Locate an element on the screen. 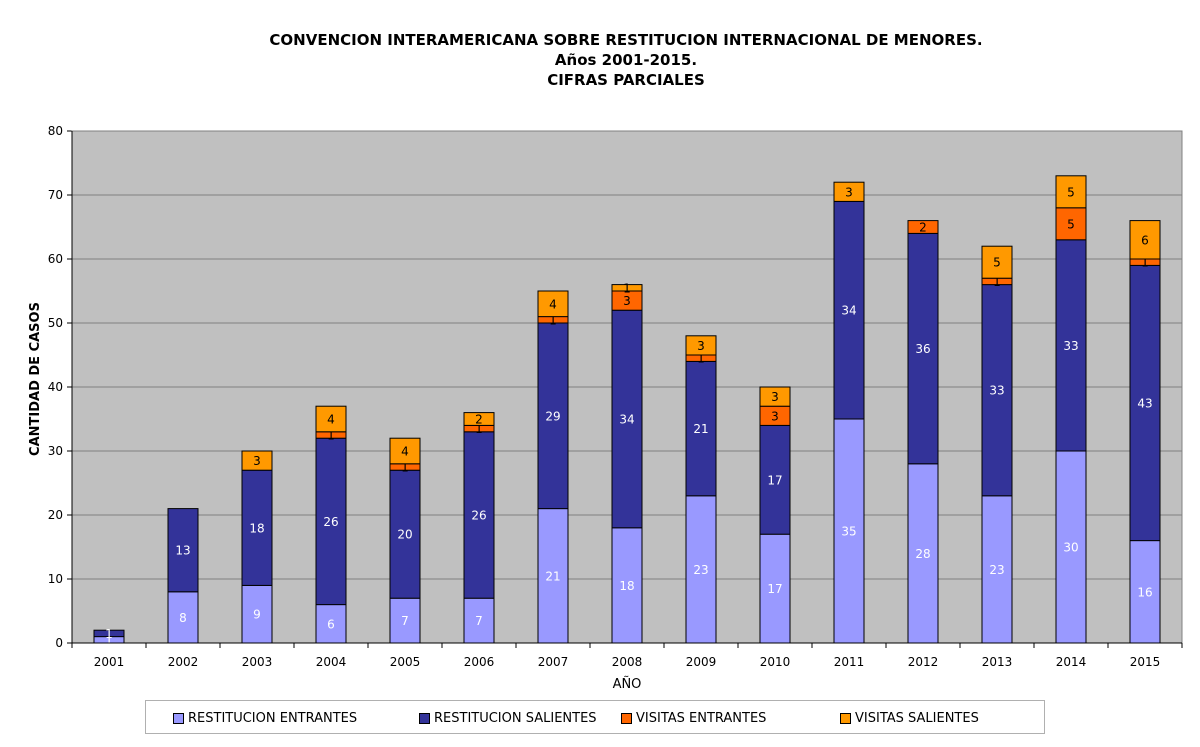 The height and width of the screenshot is (747, 1200). bar-data-label: 2 is located at coordinates (923, 228).